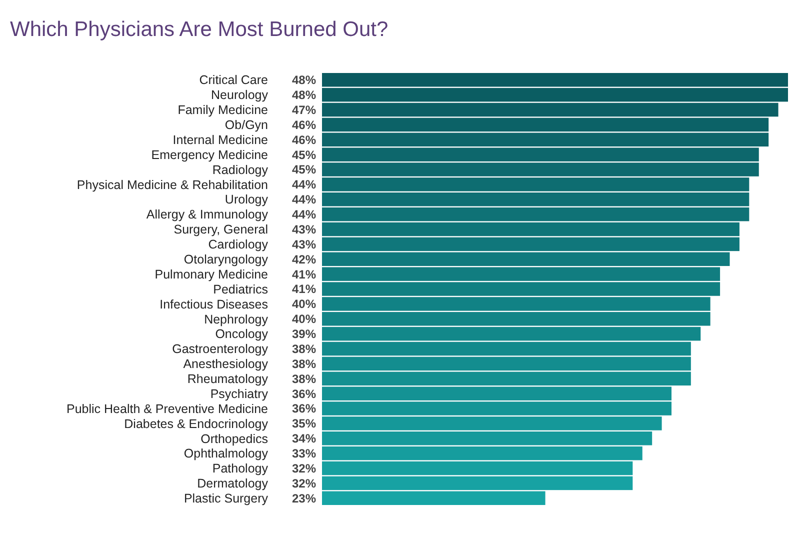  I want to click on y-tick-label: Pulmonary Medicine, so click(211, 274).